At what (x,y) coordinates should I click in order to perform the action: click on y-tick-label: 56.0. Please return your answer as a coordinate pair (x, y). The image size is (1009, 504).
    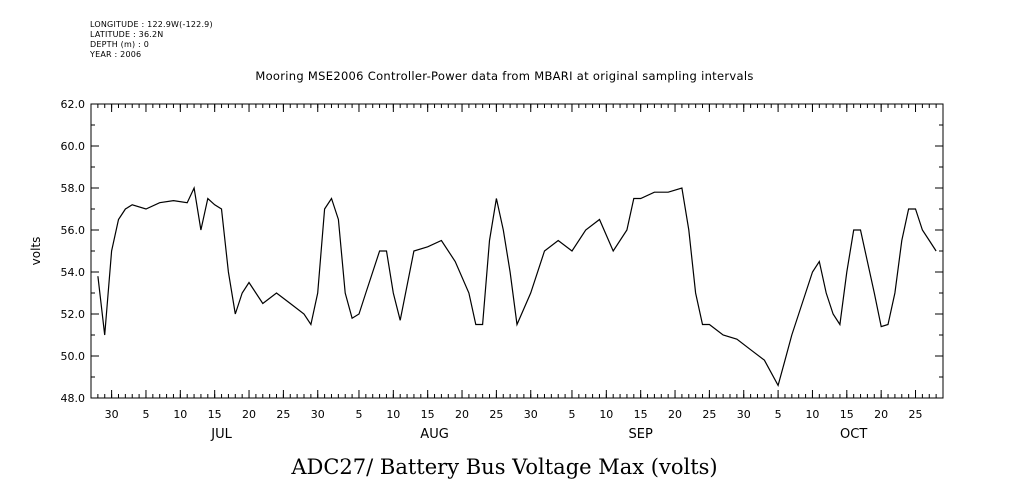
    Looking at the image, I should click on (73, 230).